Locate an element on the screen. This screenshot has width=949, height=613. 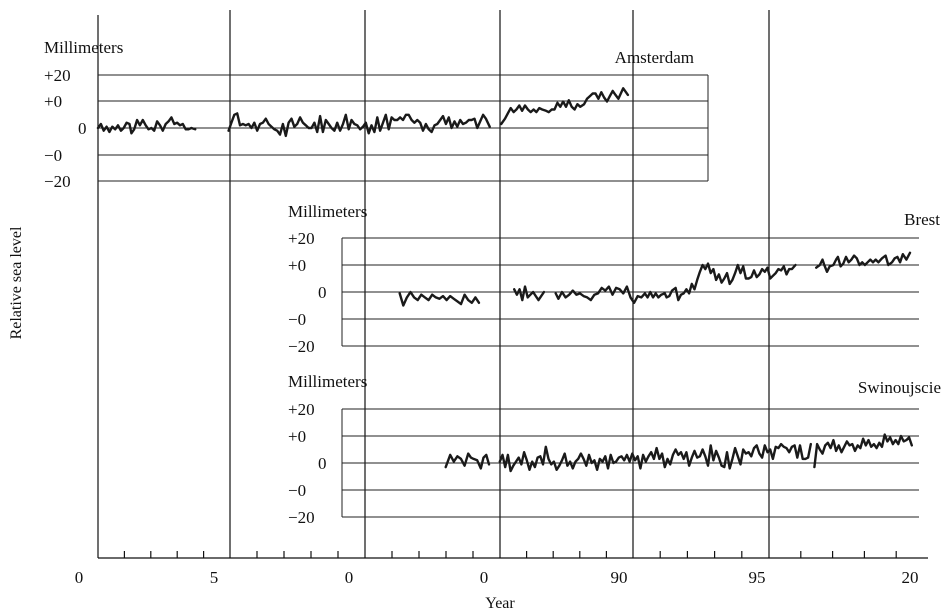
x-tick-label: 20 is located at coordinates (910, 577).